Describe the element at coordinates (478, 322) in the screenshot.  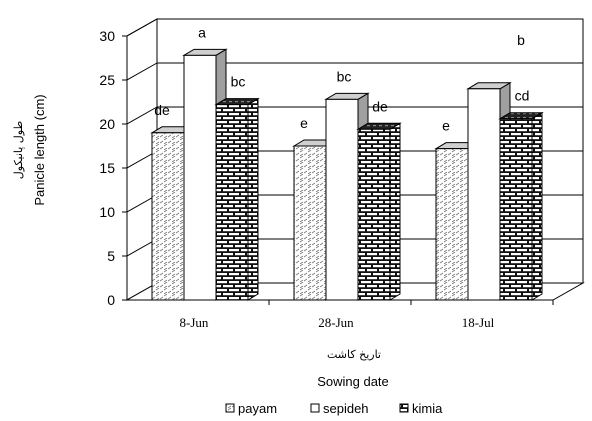
I see `x-tick-label: 18-Jul` at that location.